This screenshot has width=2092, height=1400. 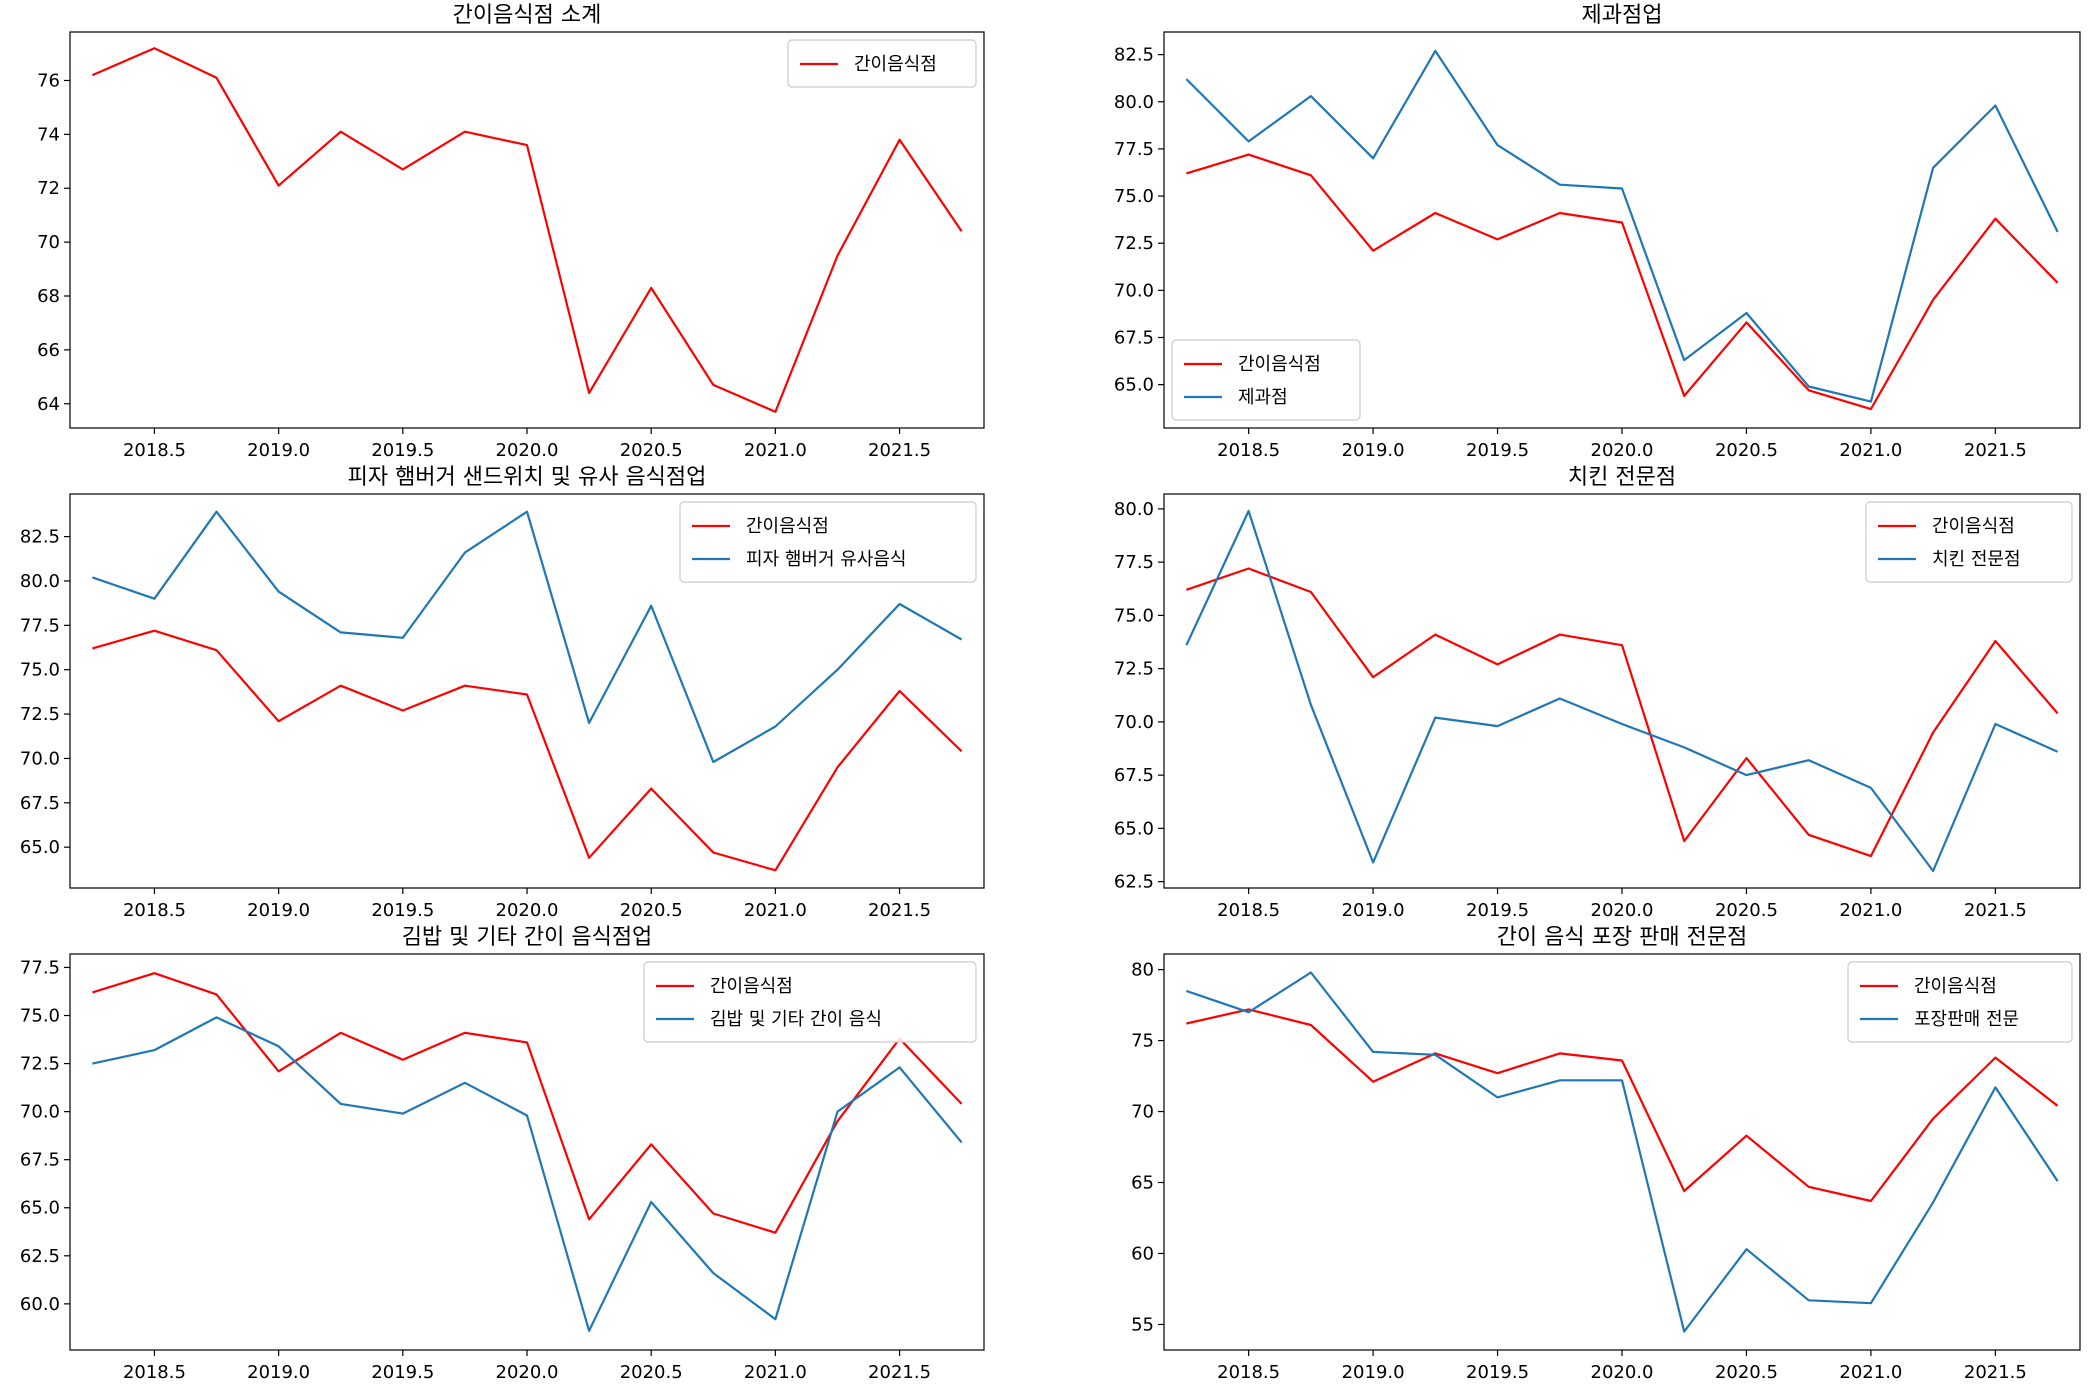 What do you see at coordinates (48, 350) in the screenshot?
I see `y-tick-label: 66` at bounding box center [48, 350].